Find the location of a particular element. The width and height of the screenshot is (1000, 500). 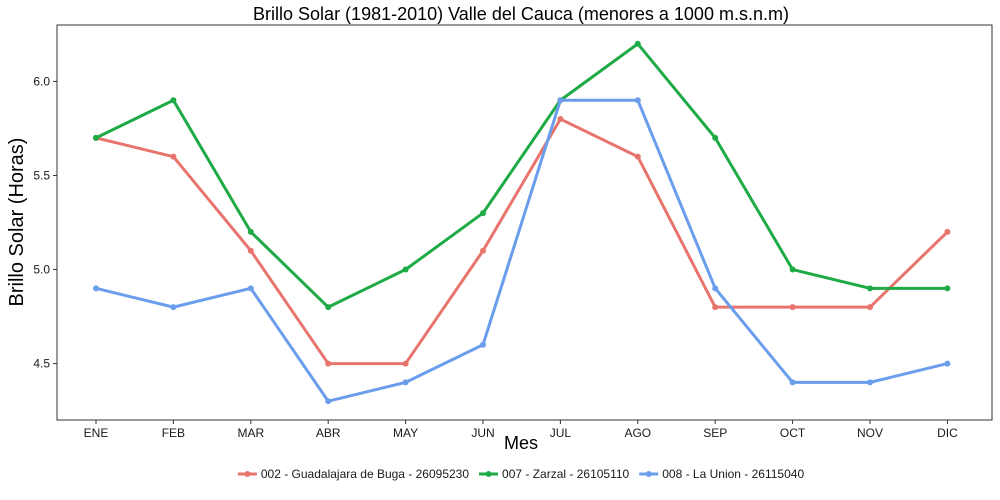

x-tick-label: JUN is located at coordinates (482, 433).